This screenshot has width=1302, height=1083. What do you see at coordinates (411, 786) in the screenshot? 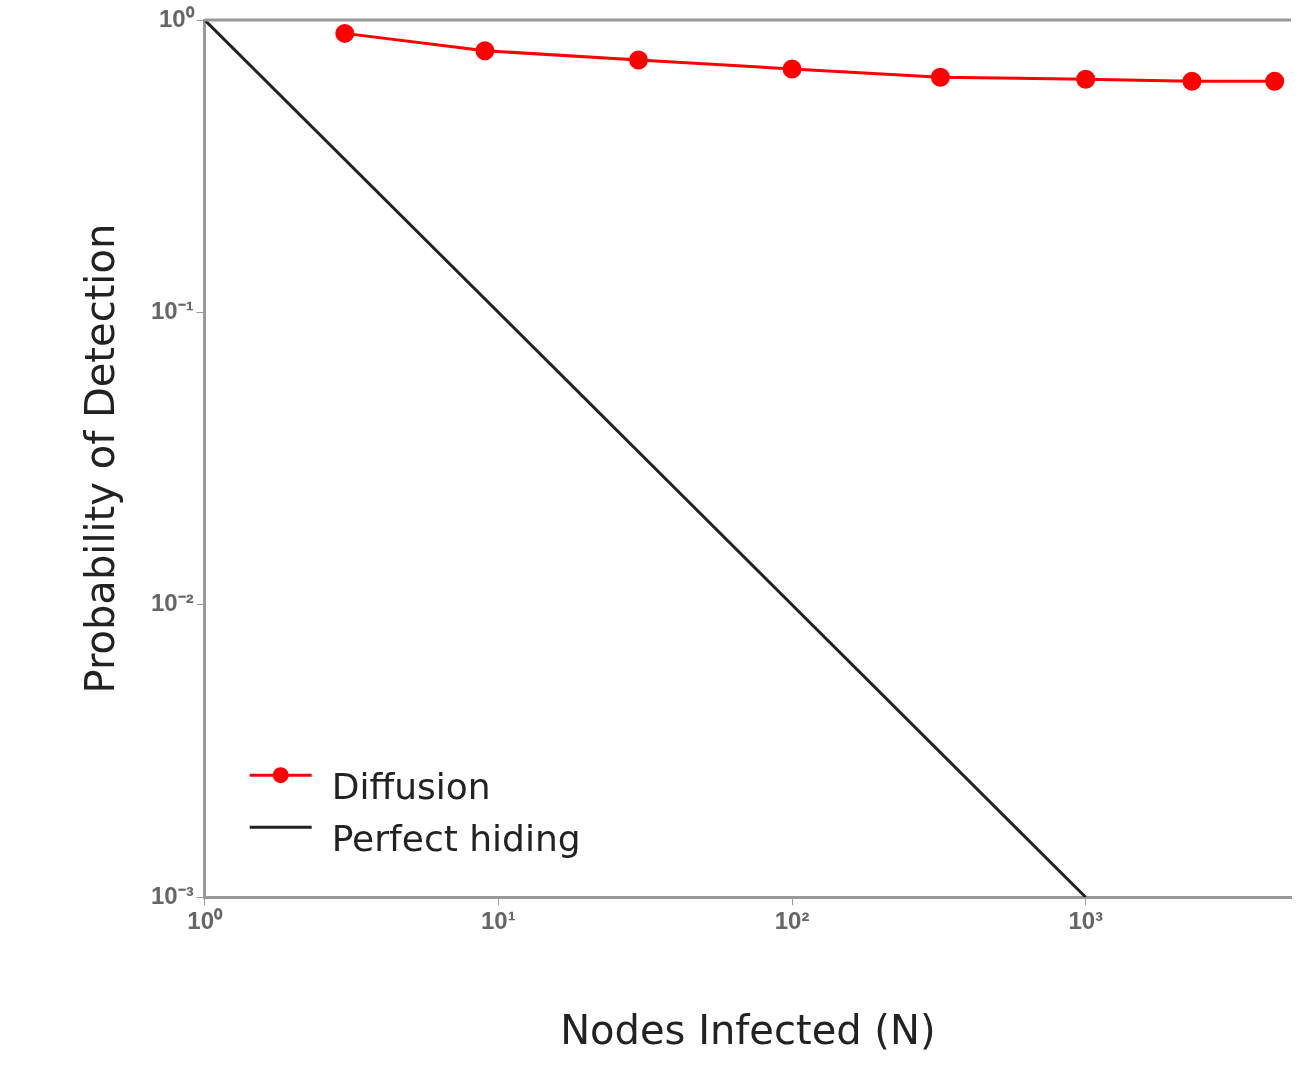
I see `legend-label: Diffusion` at bounding box center [411, 786].